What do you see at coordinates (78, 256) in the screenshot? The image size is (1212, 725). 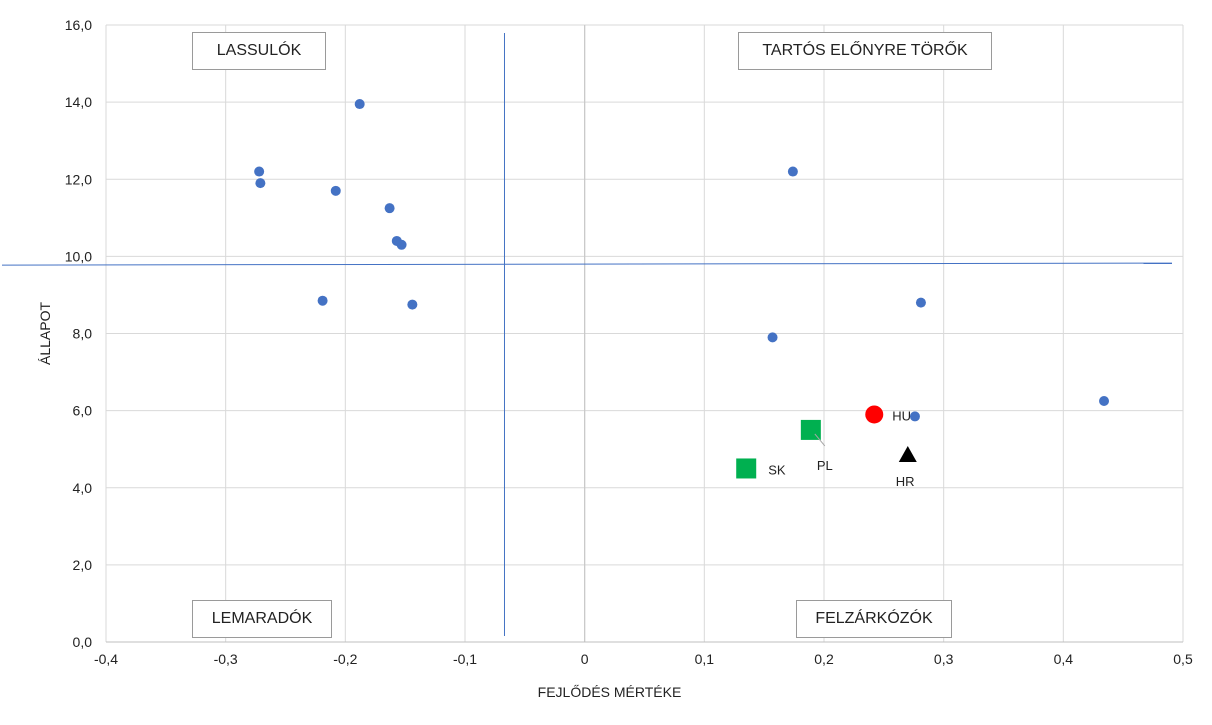 I see `y-tick-label: 10,0` at bounding box center [78, 256].